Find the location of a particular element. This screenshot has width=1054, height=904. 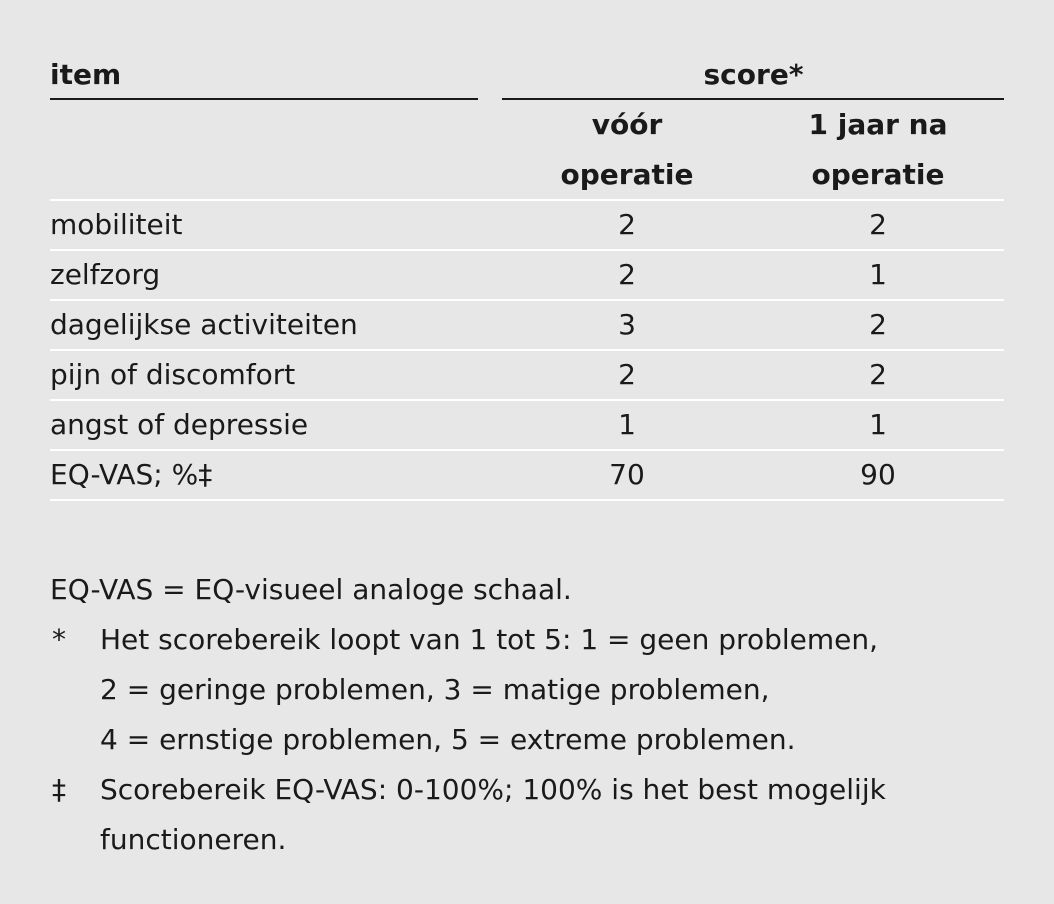

header-before-surgery: vóór operatie is located at coordinates (627, 150).